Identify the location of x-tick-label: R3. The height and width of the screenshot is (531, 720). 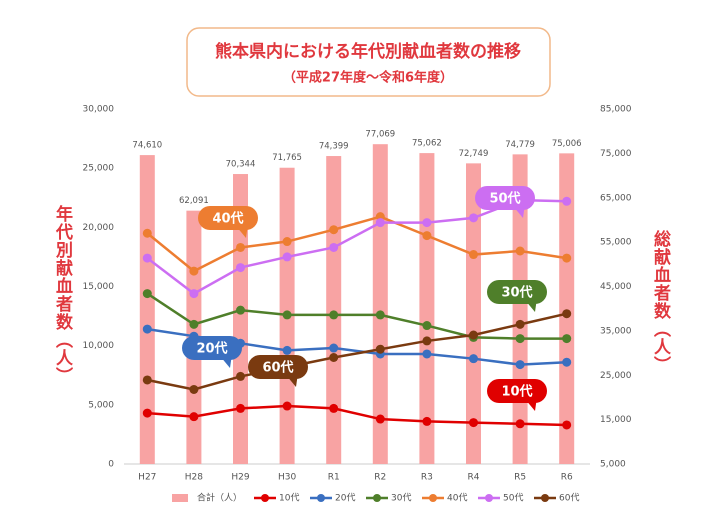
(427, 478).